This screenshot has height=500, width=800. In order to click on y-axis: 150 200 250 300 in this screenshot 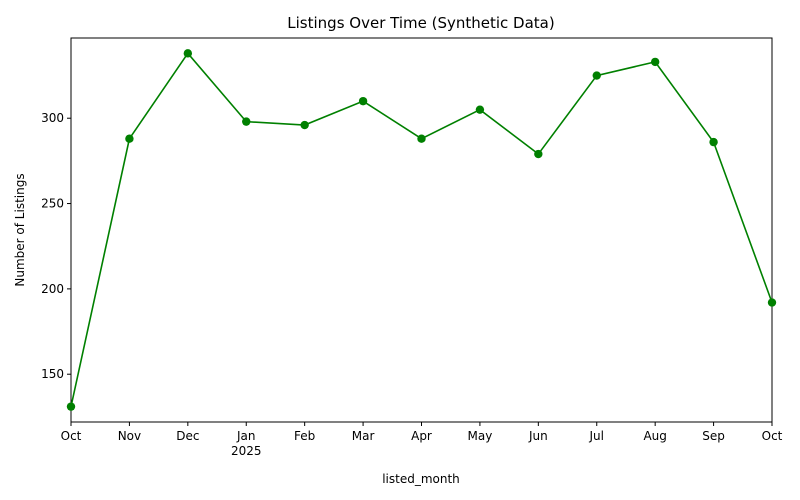, I will do `click(56, 246)`.